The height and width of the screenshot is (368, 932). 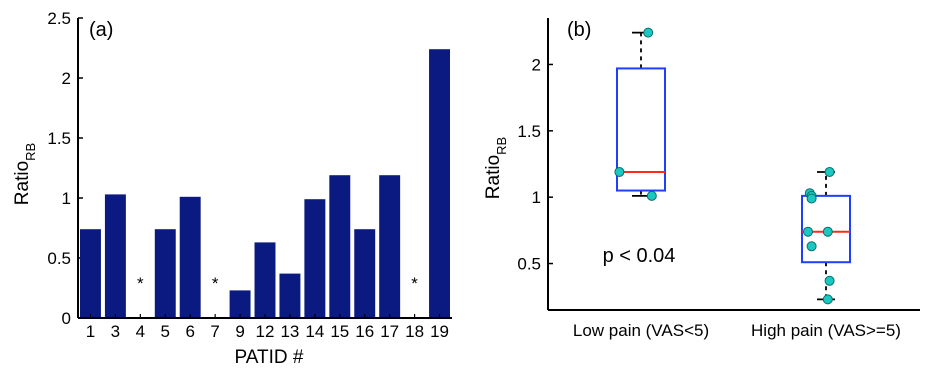 What do you see at coordinates (579, 30) in the screenshot?
I see `panel-b-label: (b)` at bounding box center [579, 30].